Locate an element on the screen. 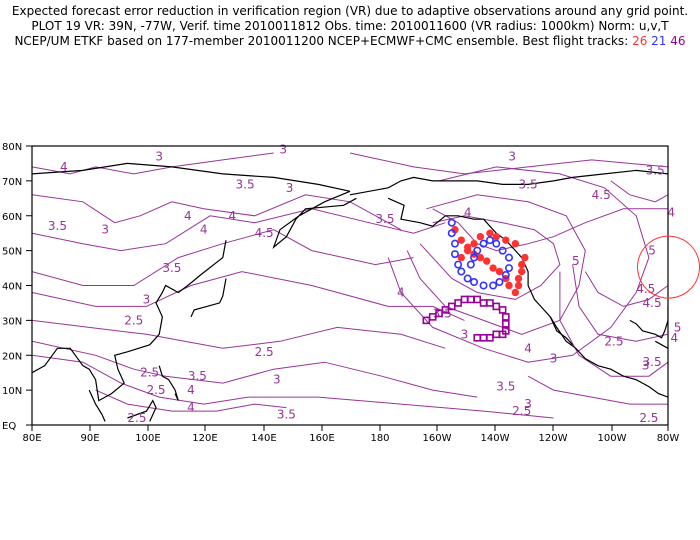 This screenshot has height=540, width=700. track-21-label: 21 is located at coordinates (659, 41).